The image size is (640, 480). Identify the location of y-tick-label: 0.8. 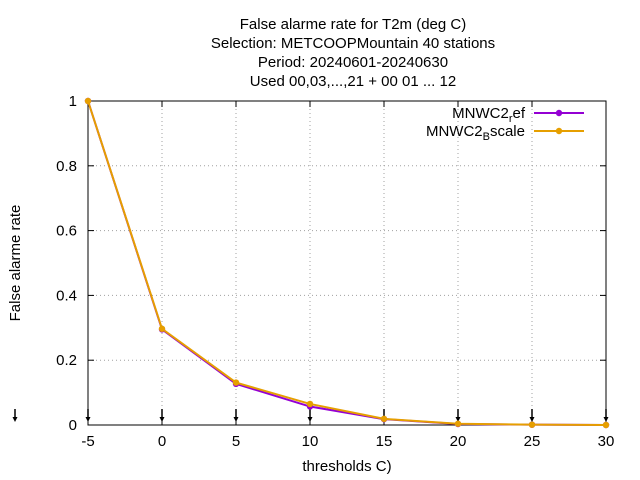
(66, 166).